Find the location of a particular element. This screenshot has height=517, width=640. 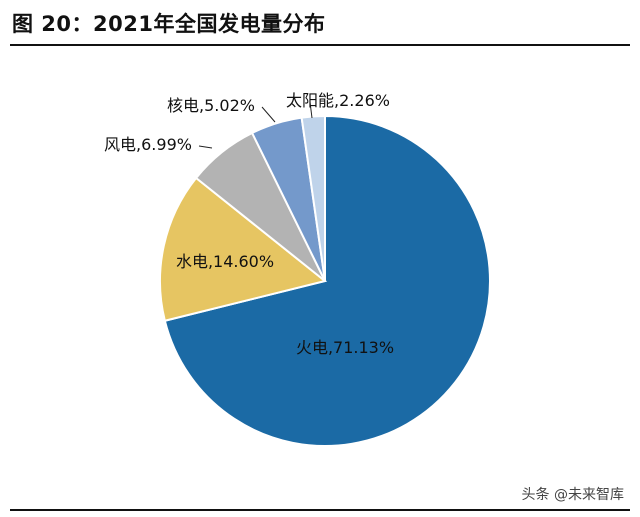

slice-label-5: 太阳能,2.26% is located at coordinates (338, 100).